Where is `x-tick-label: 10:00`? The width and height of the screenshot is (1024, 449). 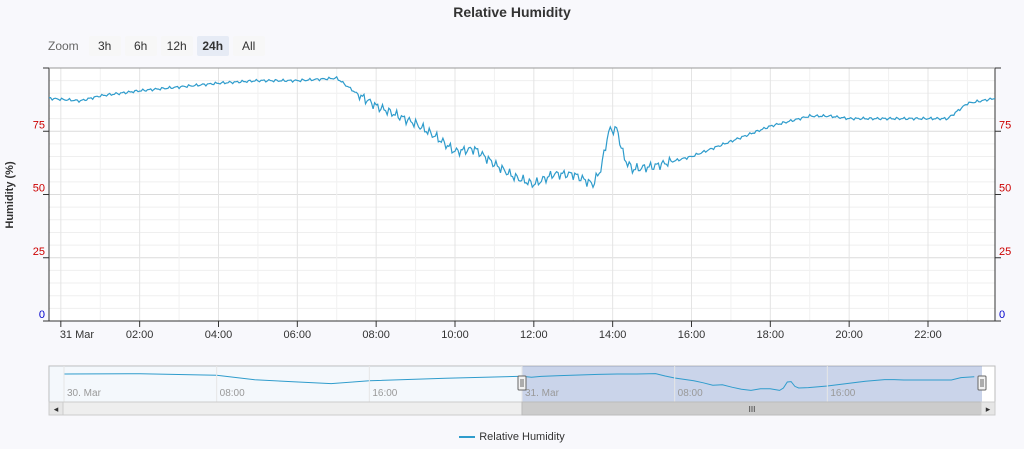 x-tick-label: 10:00 is located at coordinates (455, 335).